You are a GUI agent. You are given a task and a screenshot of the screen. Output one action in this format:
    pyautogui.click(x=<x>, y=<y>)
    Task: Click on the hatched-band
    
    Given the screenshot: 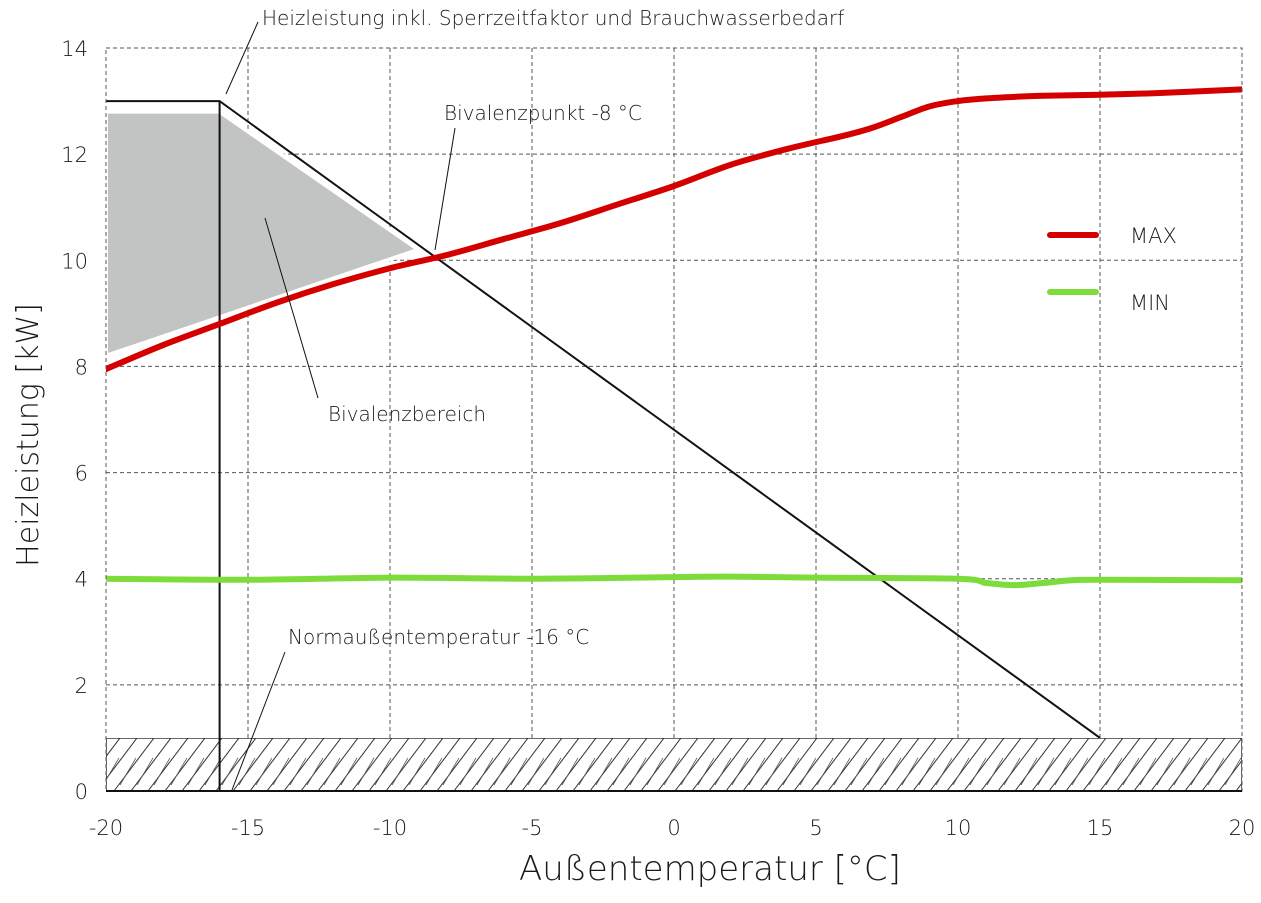 What is the action you would take?
    pyautogui.click(x=656, y=764)
    